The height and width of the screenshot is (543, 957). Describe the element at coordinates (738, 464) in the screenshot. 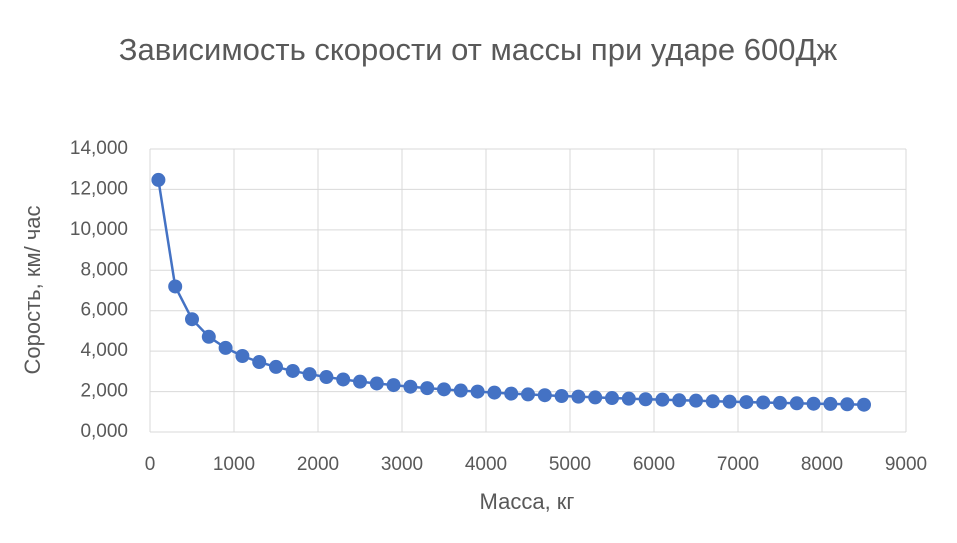

I see `x-tick-label: 7000` at that location.